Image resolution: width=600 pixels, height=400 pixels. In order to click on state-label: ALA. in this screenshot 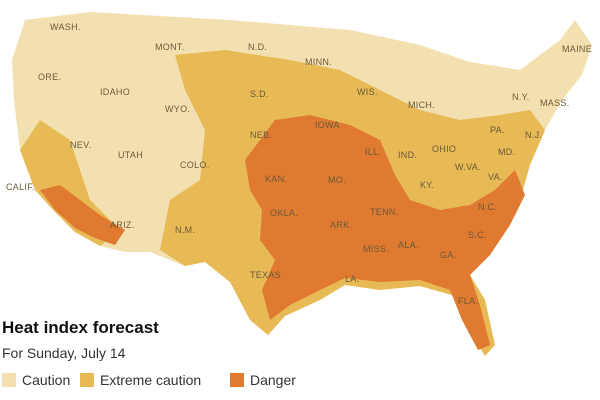, I will do `click(408, 245)`.